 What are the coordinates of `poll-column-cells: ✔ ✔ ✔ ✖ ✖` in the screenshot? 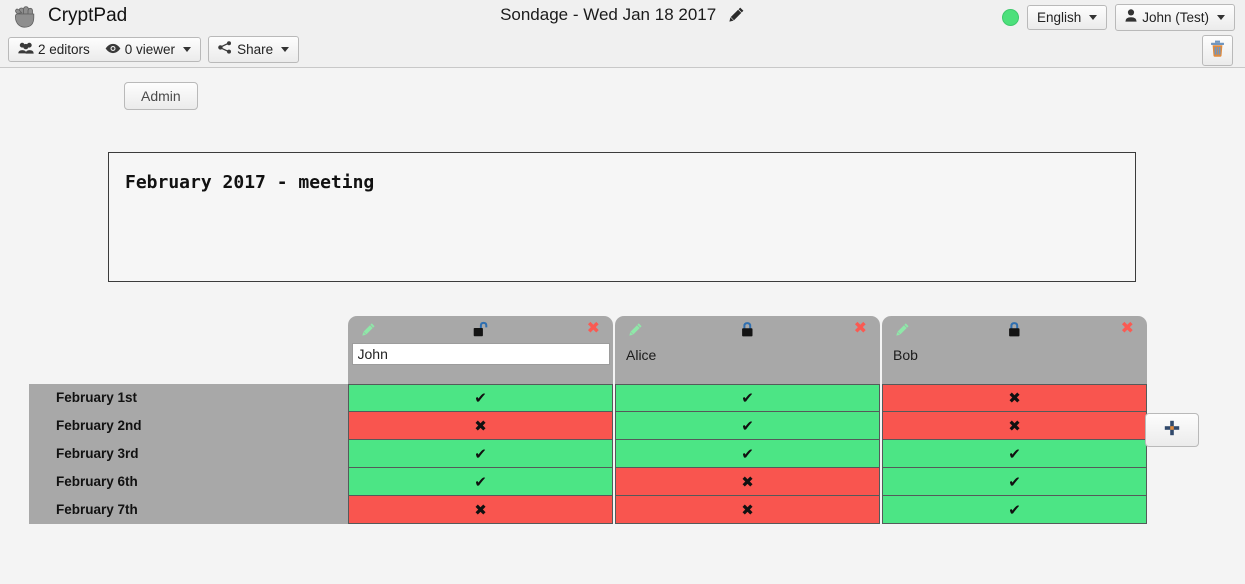 It's located at (747, 454).